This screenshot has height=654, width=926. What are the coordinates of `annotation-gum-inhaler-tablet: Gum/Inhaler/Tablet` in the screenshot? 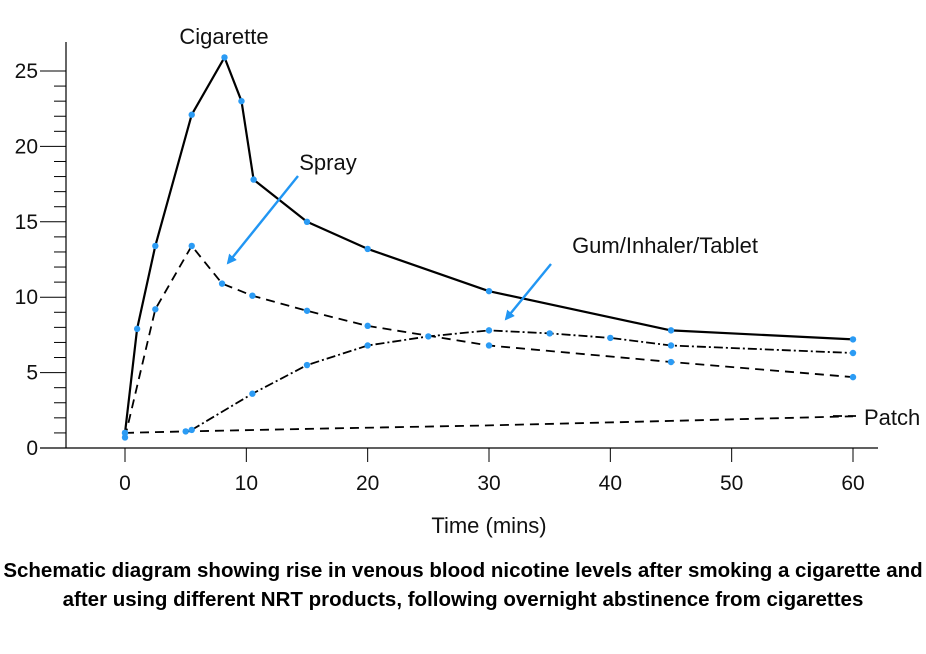 It's located at (665, 245).